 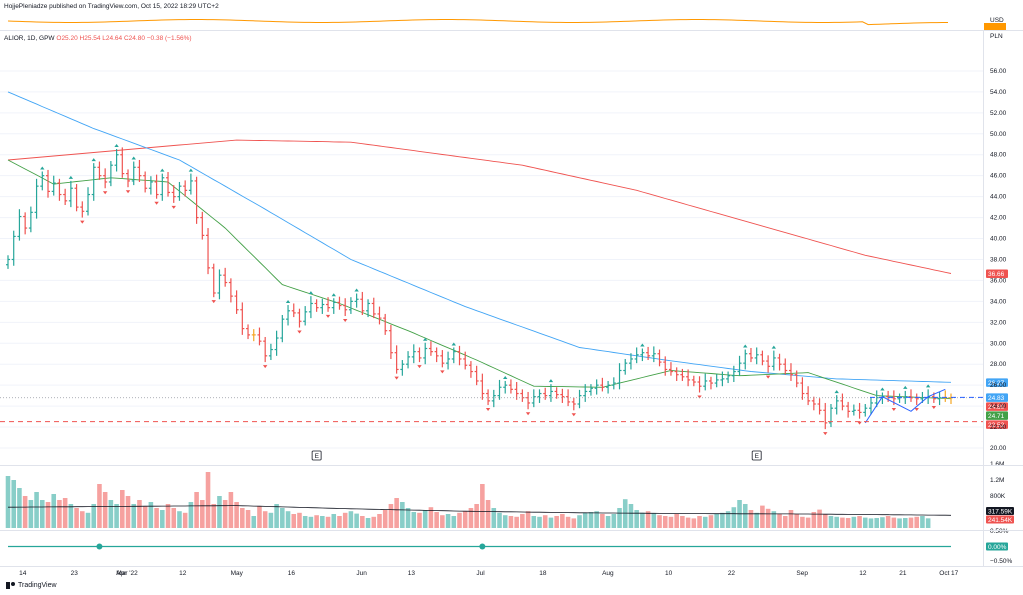 I want to click on y-tick-label: 40.00, so click(x=998, y=239).